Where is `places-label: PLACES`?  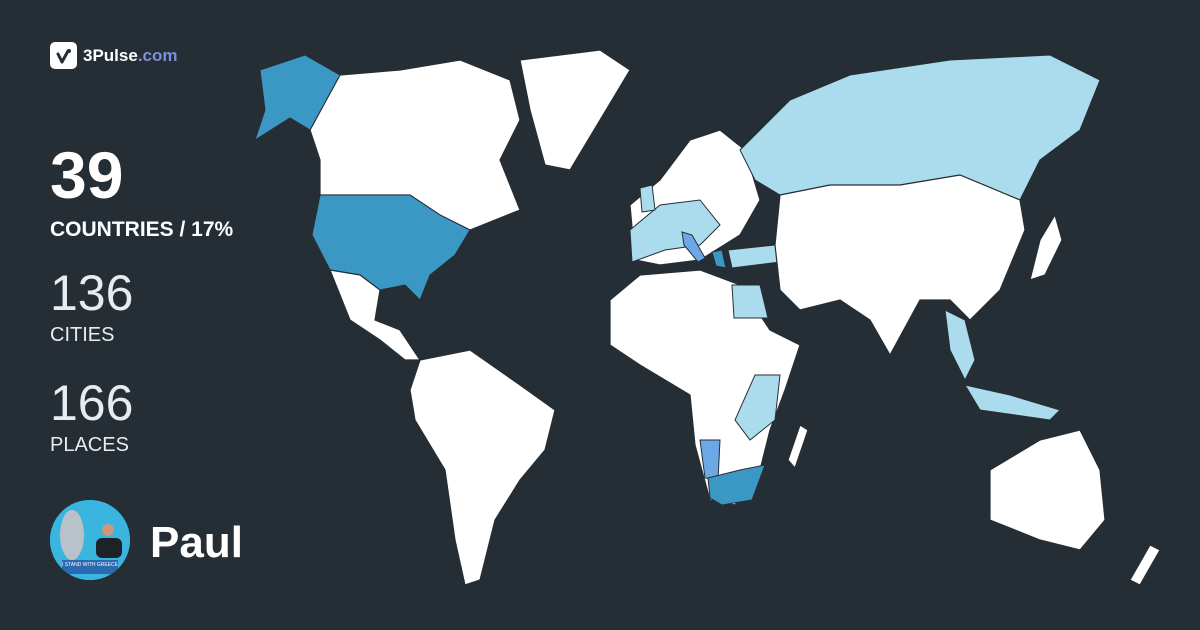 places-label: PLACES is located at coordinates (89, 445).